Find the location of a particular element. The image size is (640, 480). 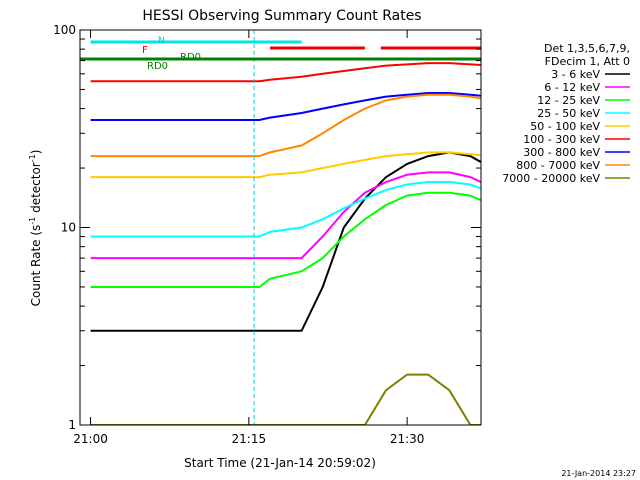

y-axis-label-exp2: -1 is located at coordinates (32, 158).